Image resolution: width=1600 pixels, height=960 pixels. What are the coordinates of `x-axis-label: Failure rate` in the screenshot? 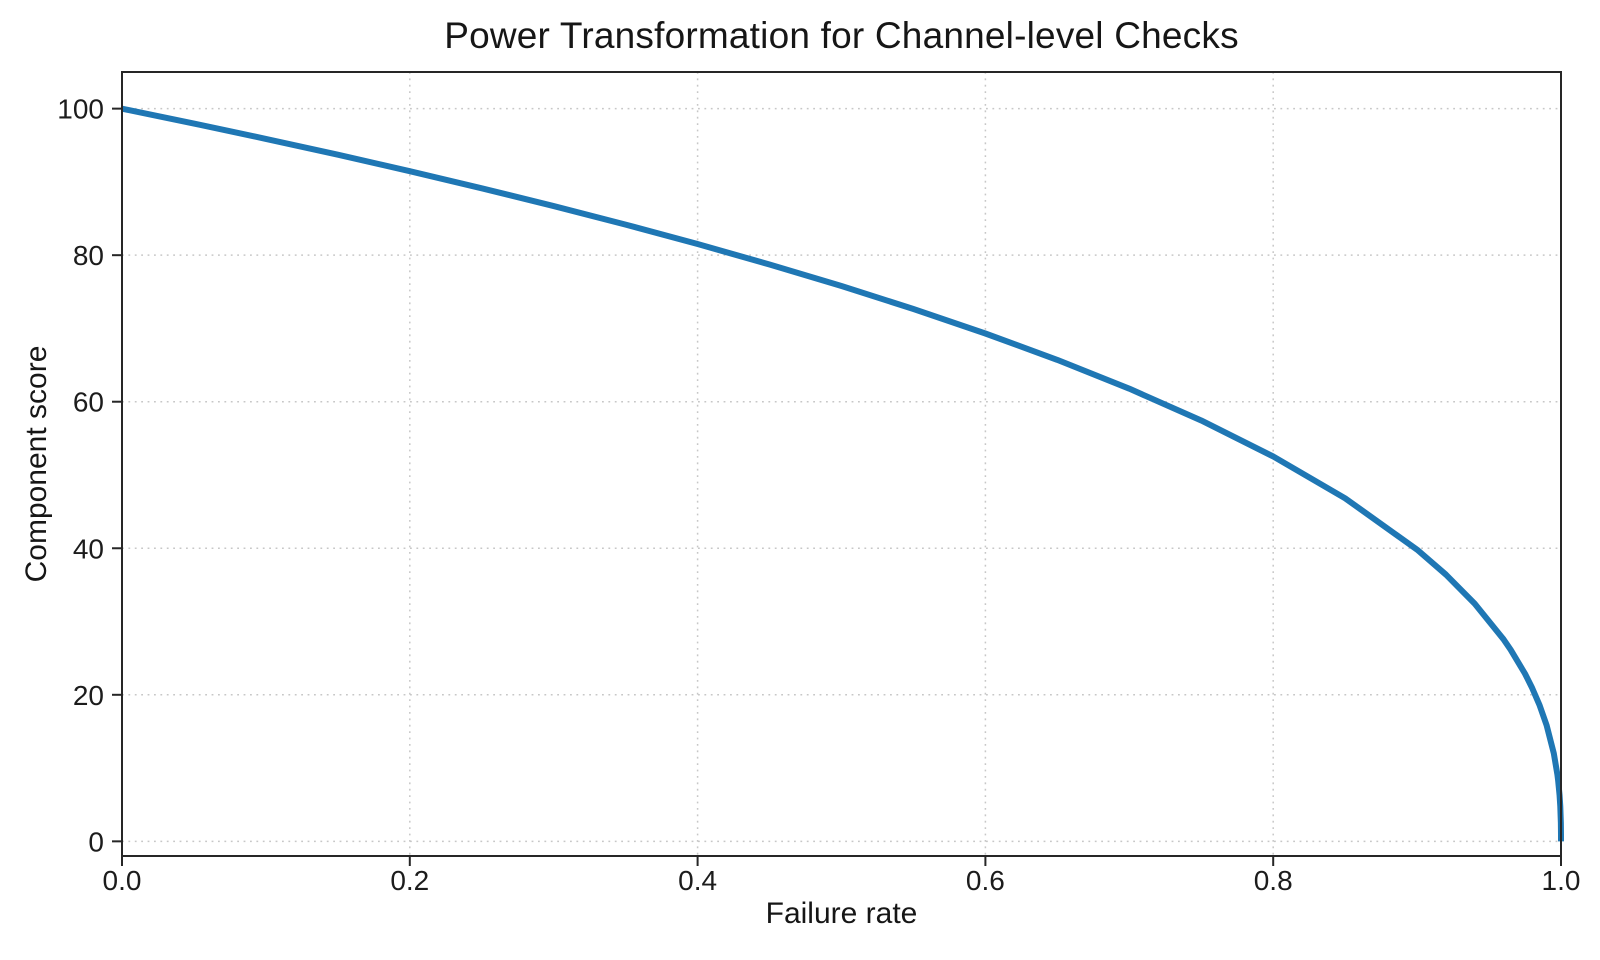 It's located at (841, 913).